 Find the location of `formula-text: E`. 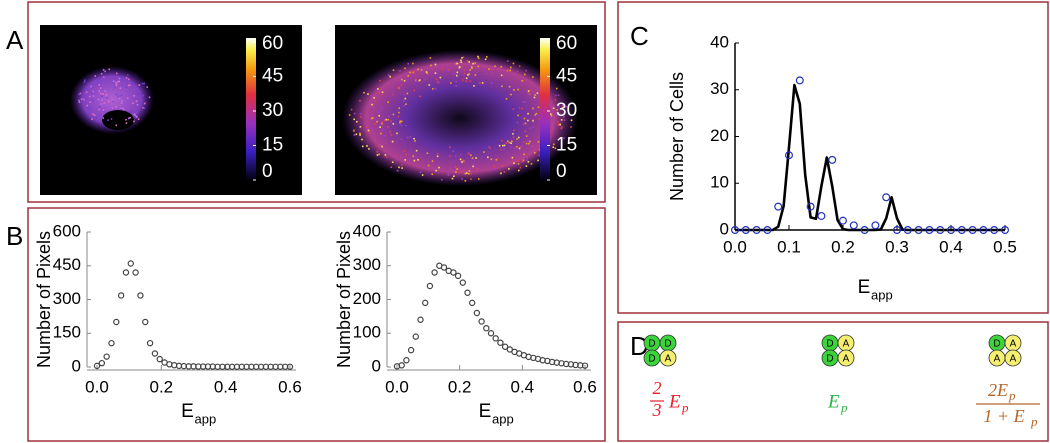

formula-text: E is located at coordinates (674, 401).